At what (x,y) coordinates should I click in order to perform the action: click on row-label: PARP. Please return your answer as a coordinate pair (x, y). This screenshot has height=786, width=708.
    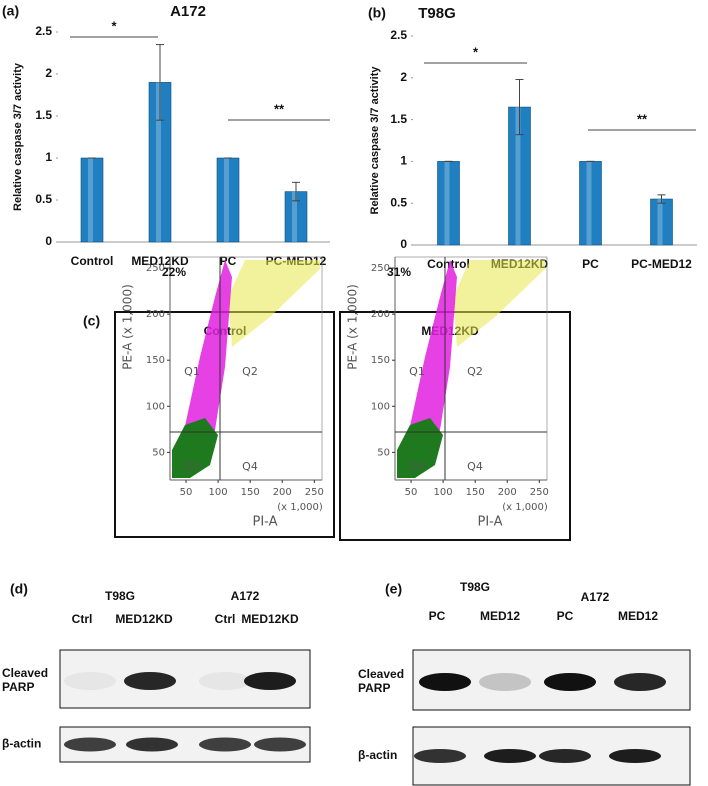
    Looking at the image, I should click on (374, 688).